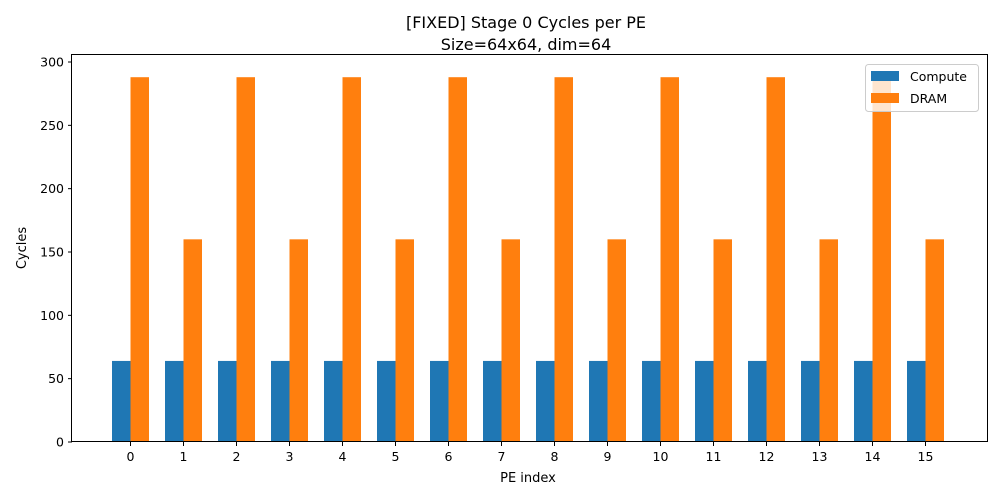 The width and height of the screenshot is (1000, 500). What do you see at coordinates (56, 378) in the screenshot?
I see `y-tick-label: 50` at bounding box center [56, 378].